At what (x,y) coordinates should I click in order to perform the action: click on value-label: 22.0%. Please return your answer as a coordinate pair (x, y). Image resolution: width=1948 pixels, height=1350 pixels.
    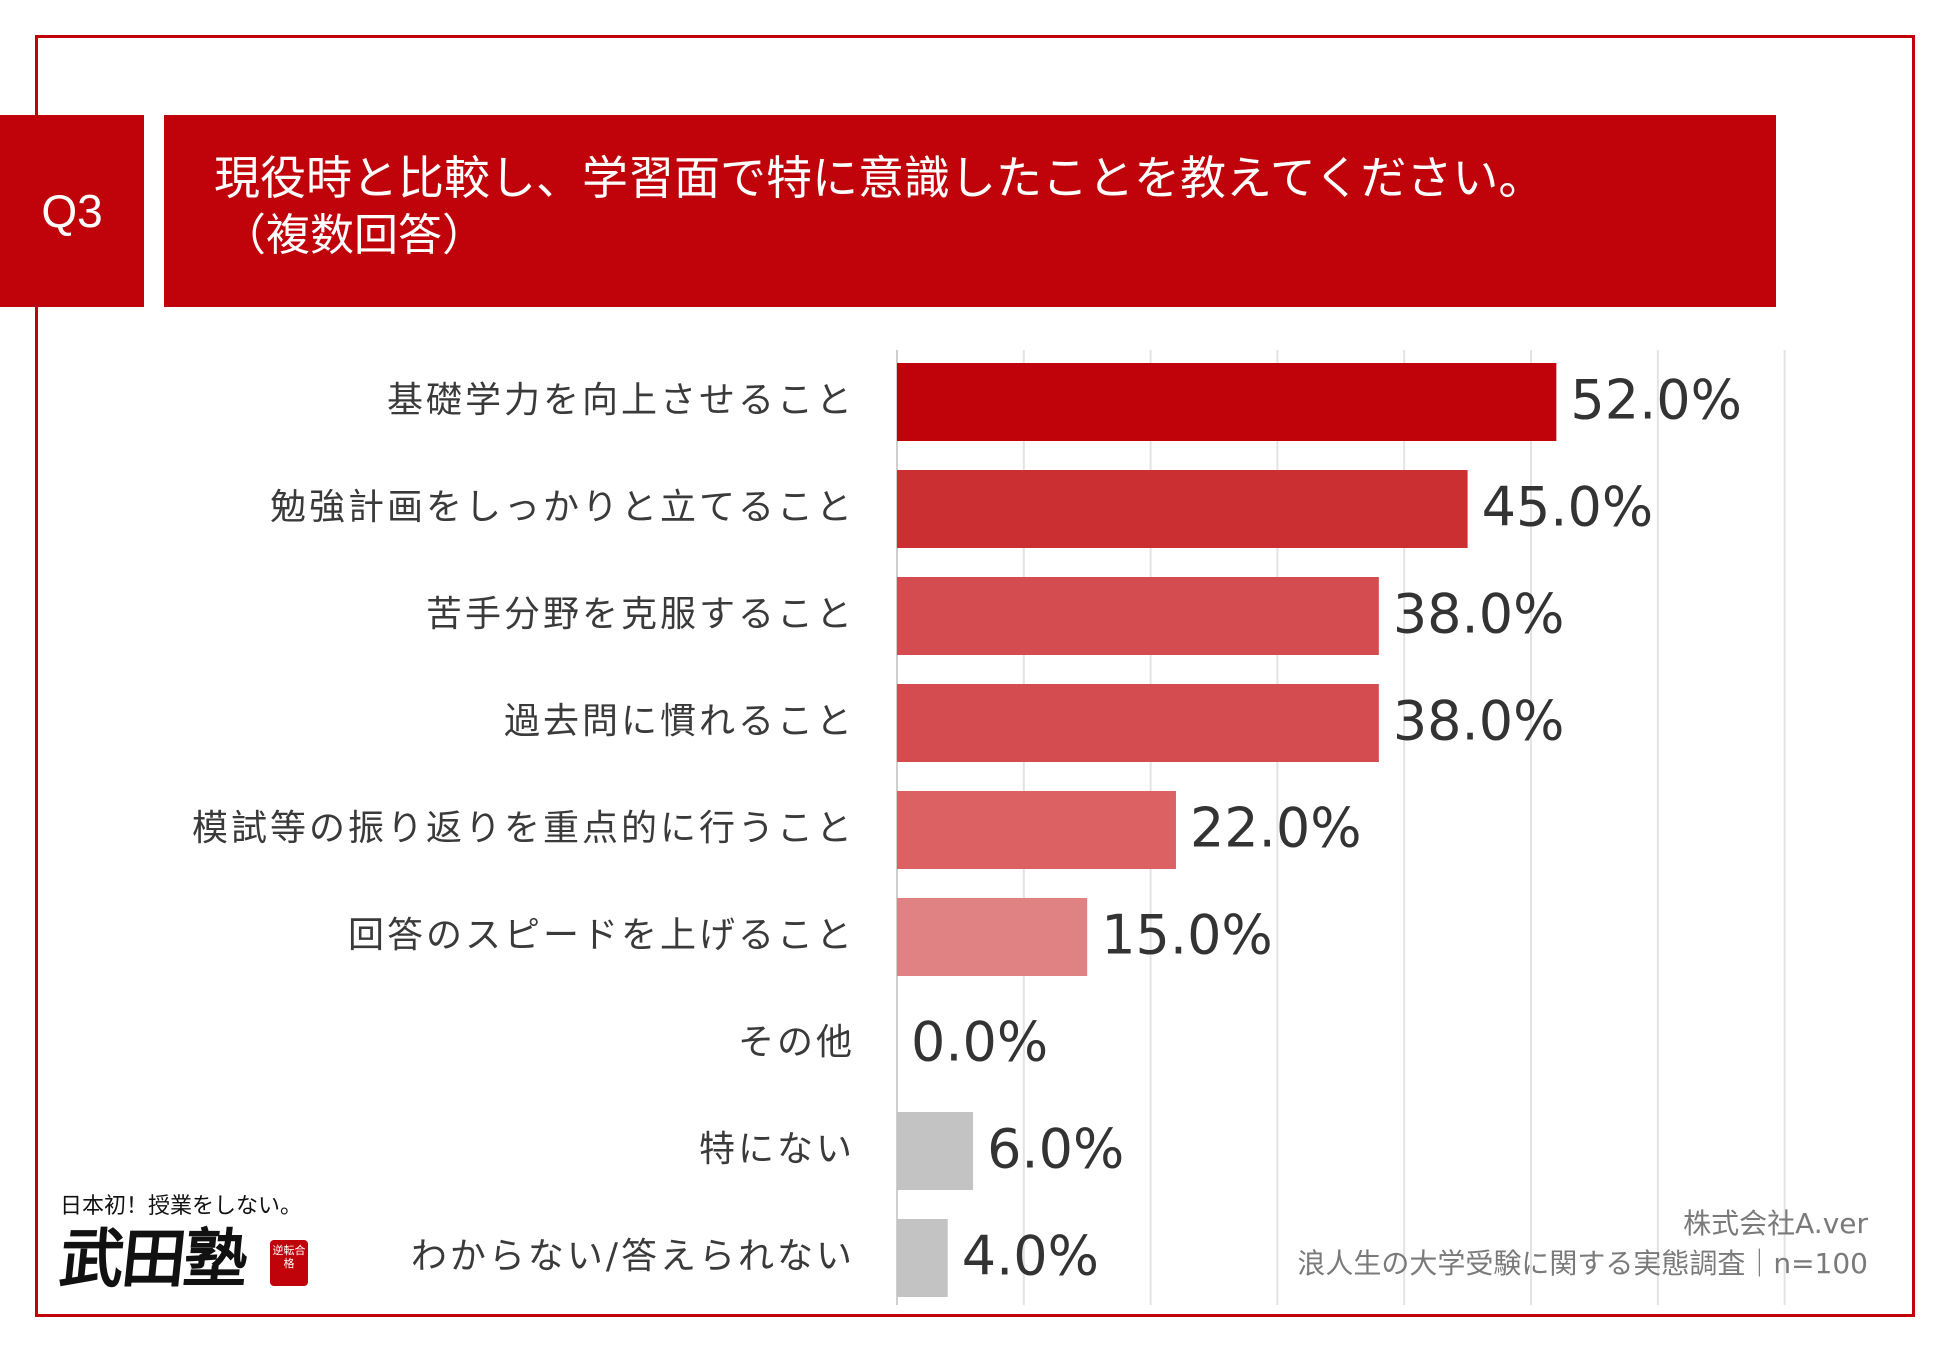
    Looking at the image, I should click on (1276, 828).